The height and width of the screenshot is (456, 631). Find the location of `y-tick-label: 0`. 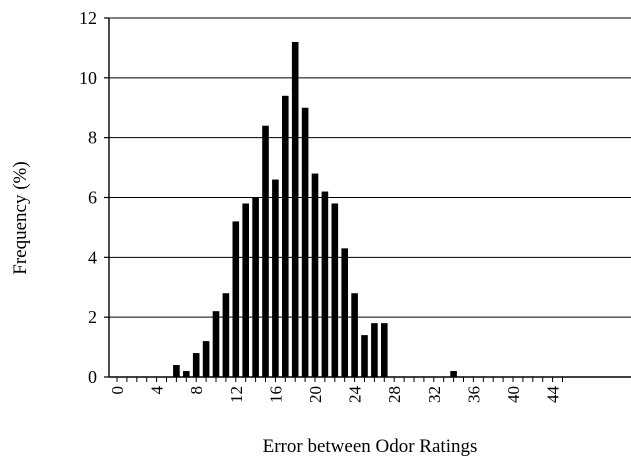

y-tick-label: 0 is located at coordinates (92, 377).